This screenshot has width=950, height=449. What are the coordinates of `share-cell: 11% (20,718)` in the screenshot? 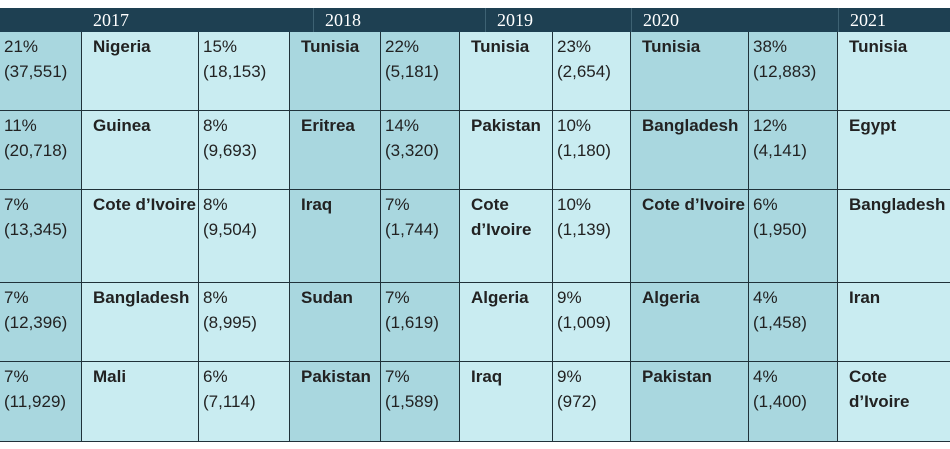 It's located at (41, 150).